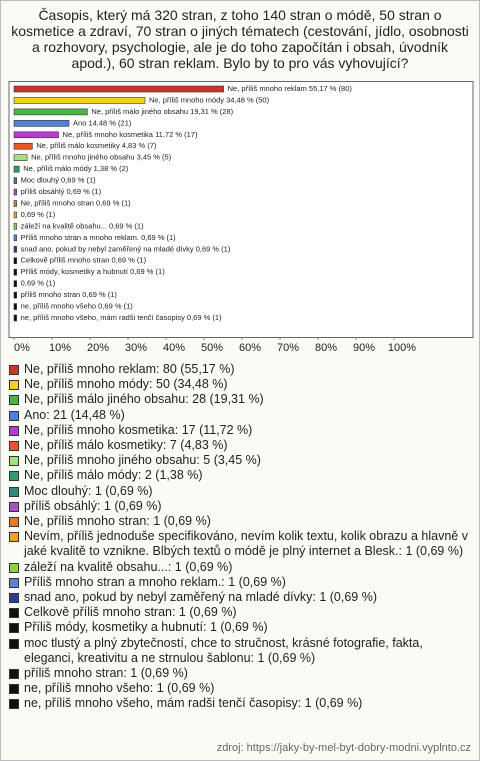 Image resolution: width=480 pixels, height=761 pixels. What do you see at coordinates (288, 348) in the screenshot?
I see `x-tick-label: 70%` at bounding box center [288, 348].